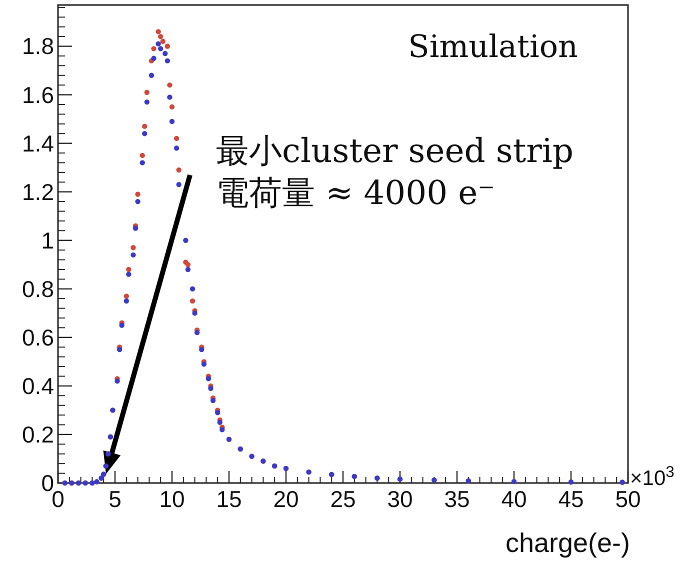 The image size is (688, 561). Describe the element at coordinates (38, 143) in the screenshot. I see `y-tick-label: 1.4` at that location.